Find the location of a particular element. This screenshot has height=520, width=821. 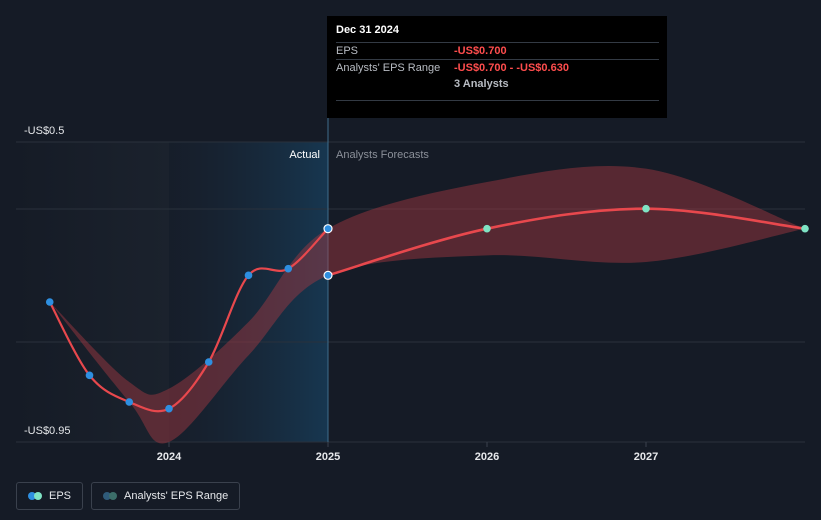

tooltip-row-eps: EPS -US$0.700 is located at coordinates (497, 50).